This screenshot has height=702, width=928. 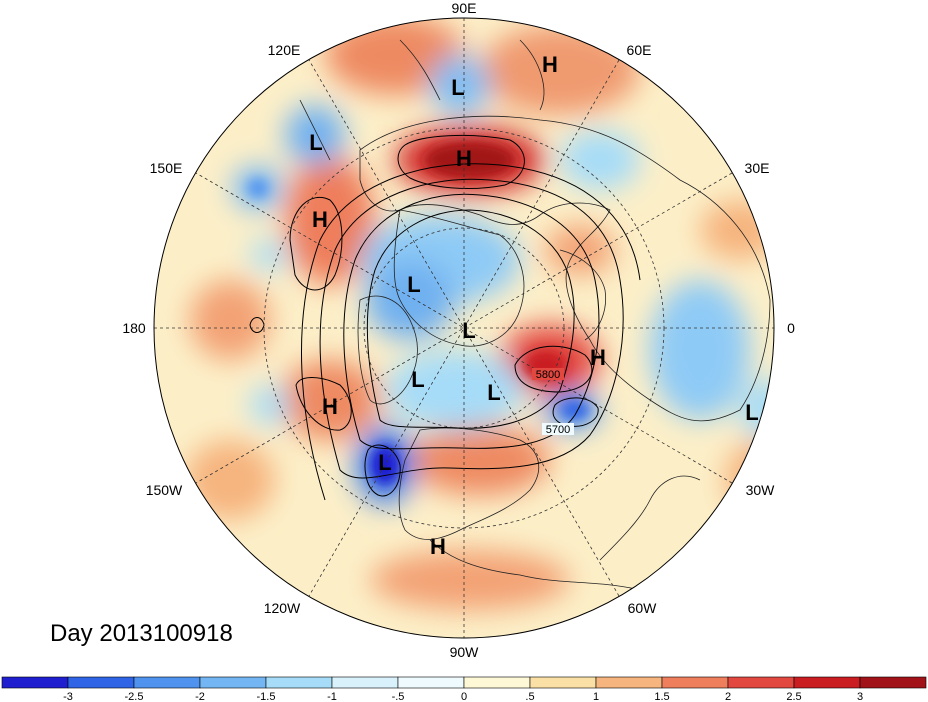 I want to click on contour-label-5800: 5800, so click(x=548, y=375).